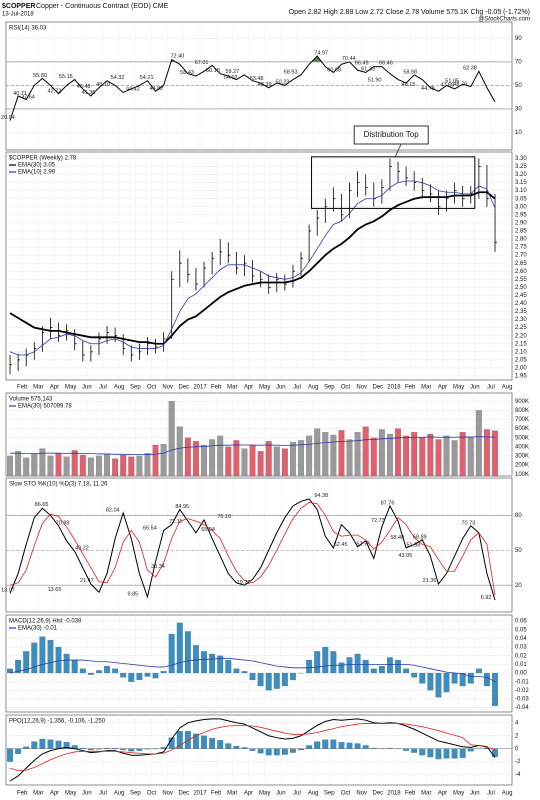 This screenshot has width=540, height=800. What do you see at coordinates (42, 505) in the screenshot?
I see `data-label: 86.65` at bounding box center [42, 505].